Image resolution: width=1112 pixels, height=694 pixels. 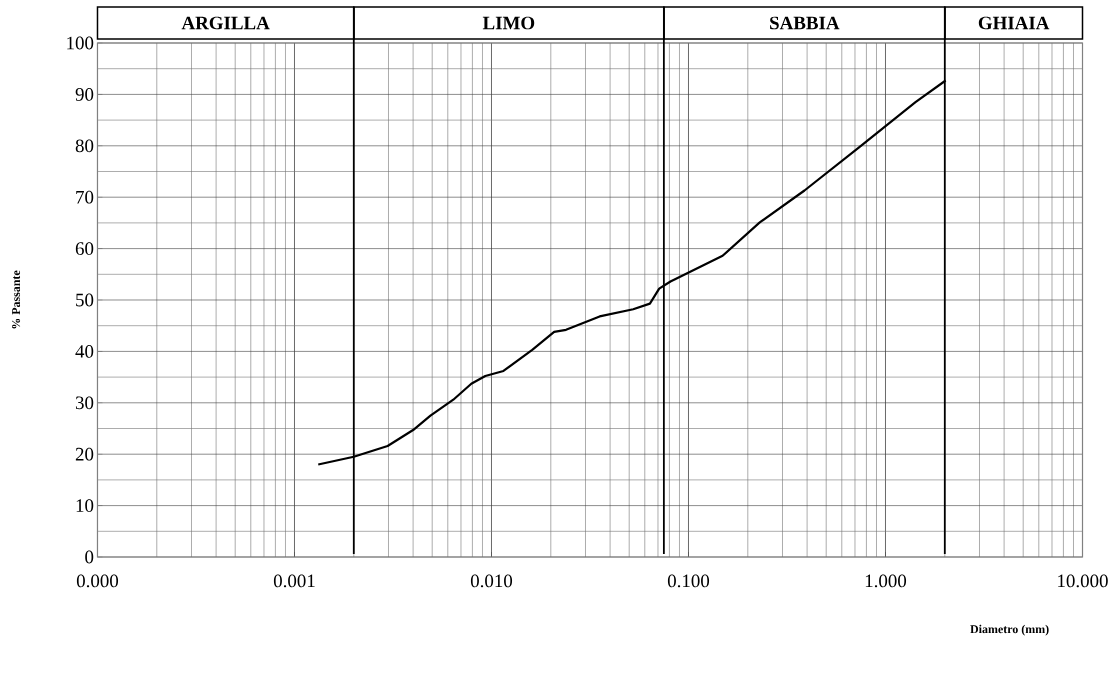 What do you see at coordinates (85, 505) in the screenshot?
I see `y-tick-label: 10` at bounding box center [85, 505].